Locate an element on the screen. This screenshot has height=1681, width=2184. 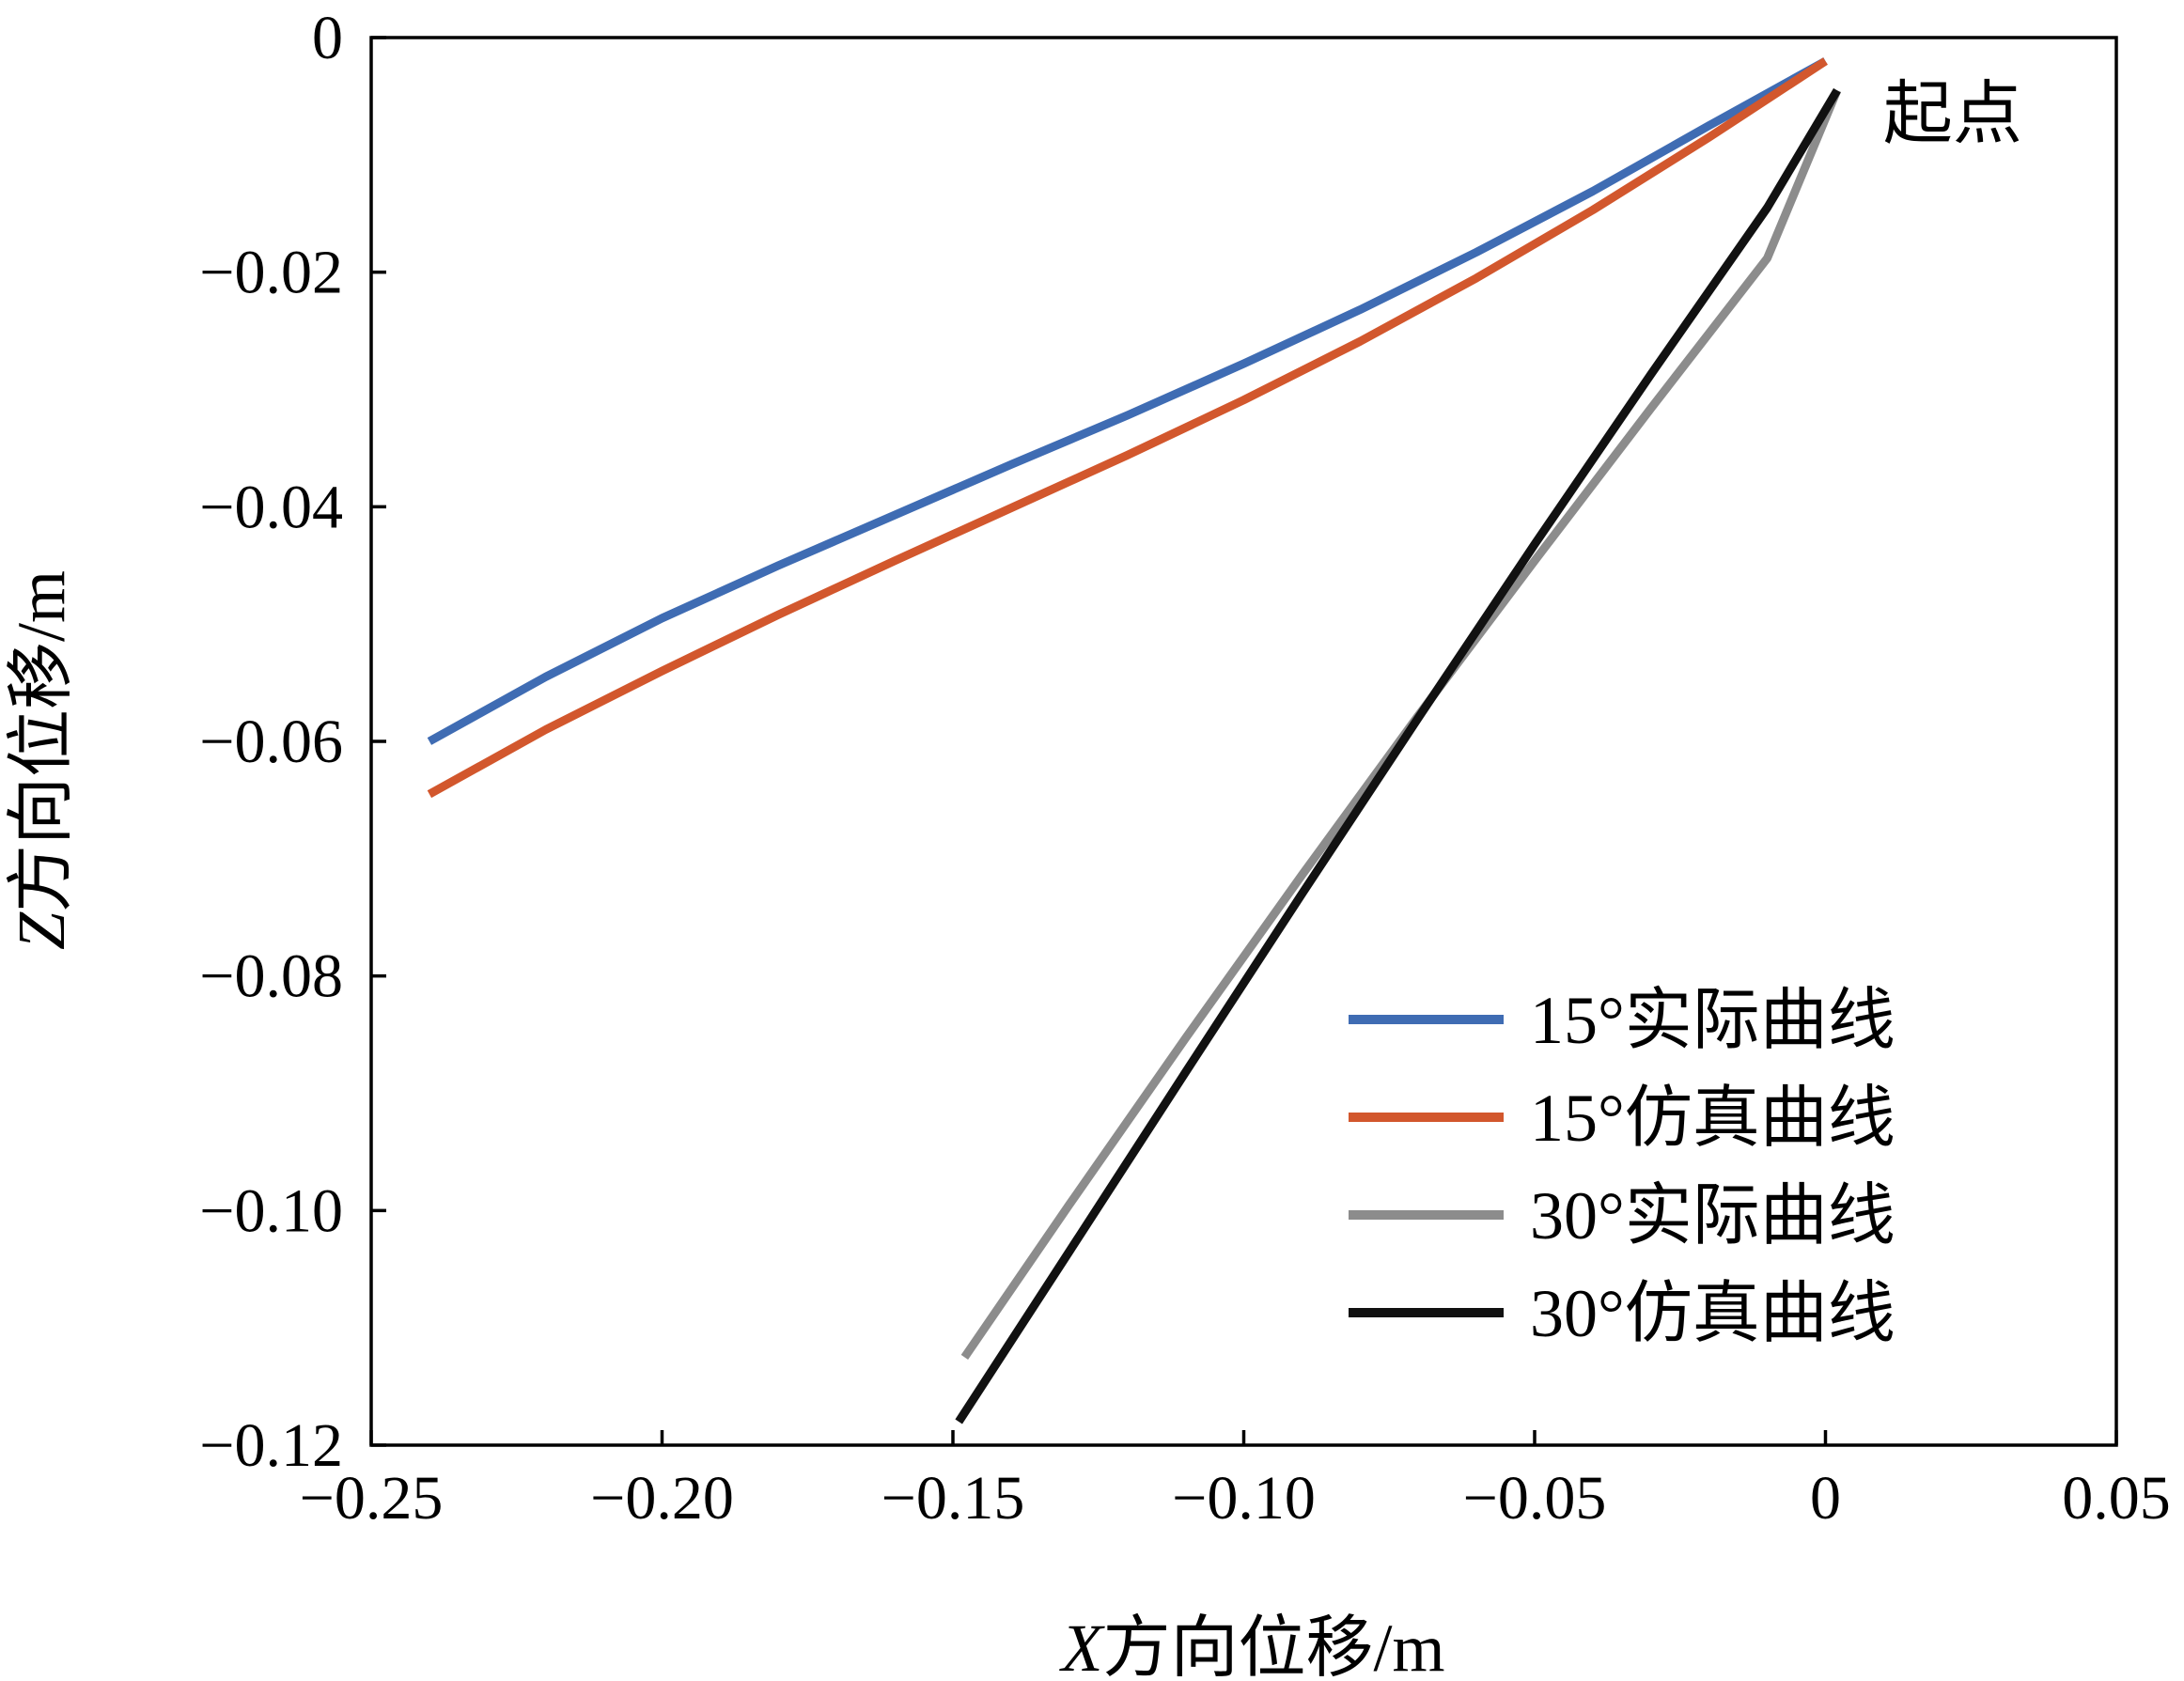
x-tick-label: −0.20 is located at coordinates (662, 1498).